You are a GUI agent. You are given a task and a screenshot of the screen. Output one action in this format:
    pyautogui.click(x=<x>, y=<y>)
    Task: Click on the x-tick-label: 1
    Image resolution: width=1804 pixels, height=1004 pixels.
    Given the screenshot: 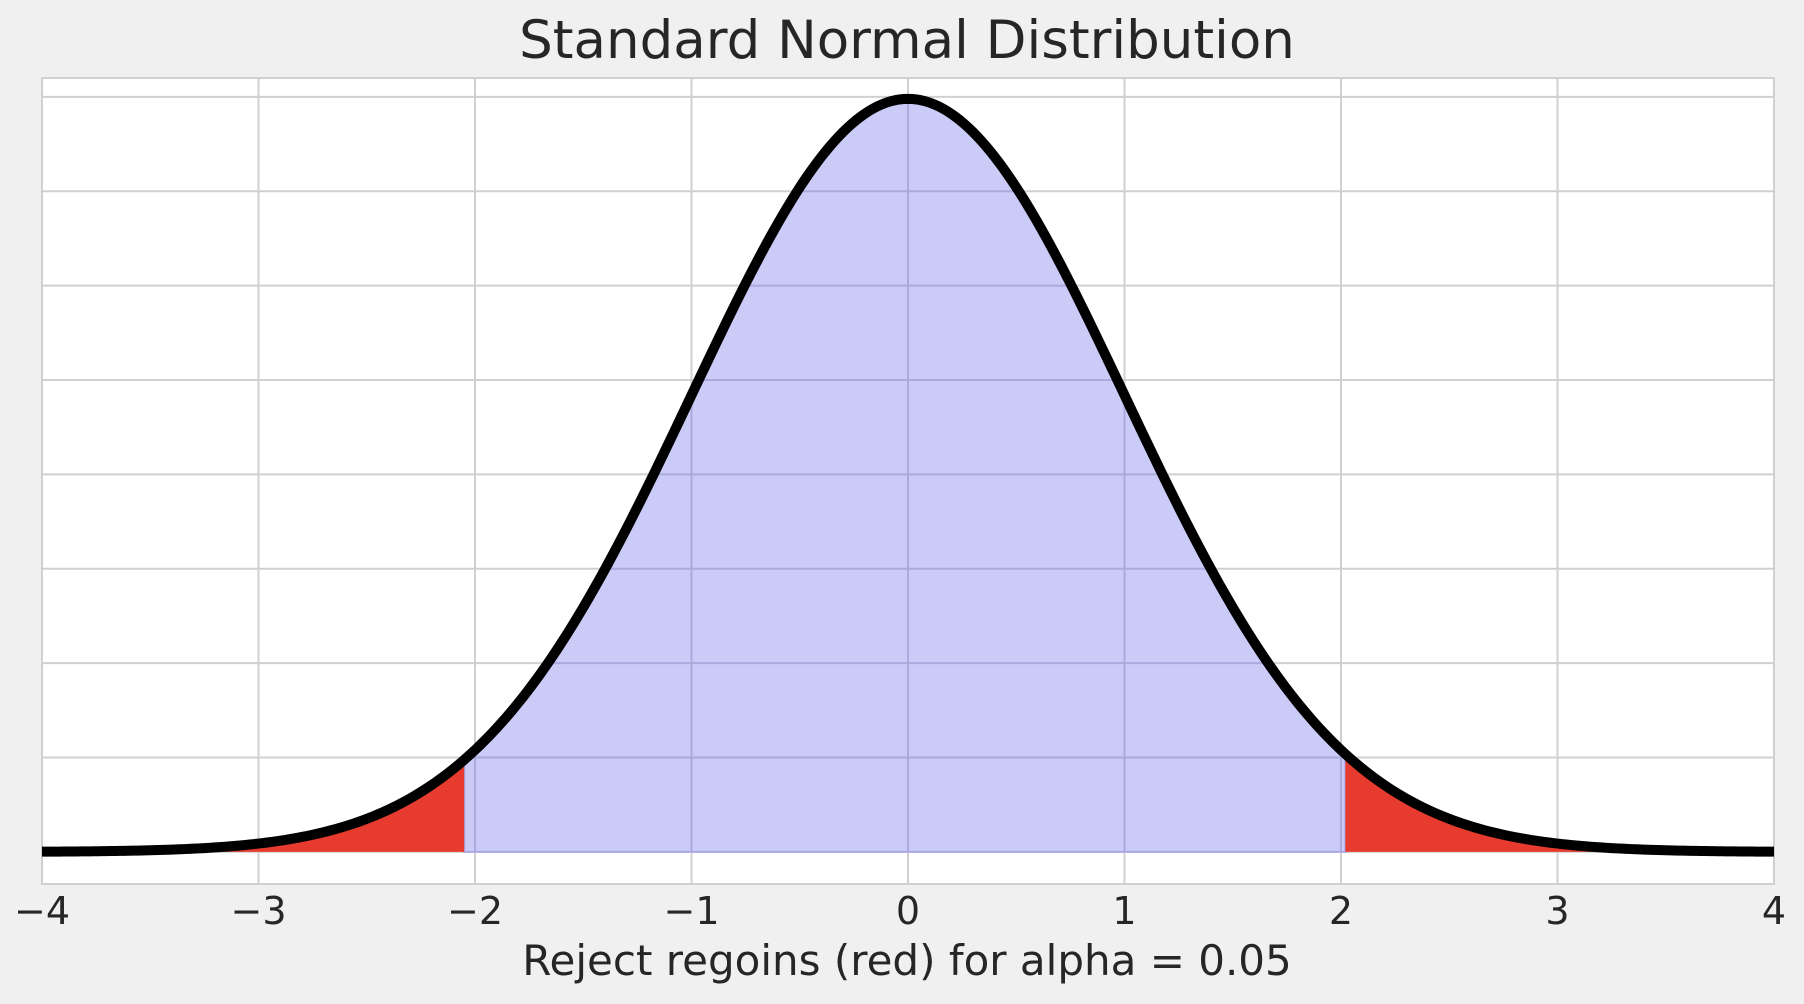 What is the action you would take?
    pyautogui.click(x=1124, y=911)
    